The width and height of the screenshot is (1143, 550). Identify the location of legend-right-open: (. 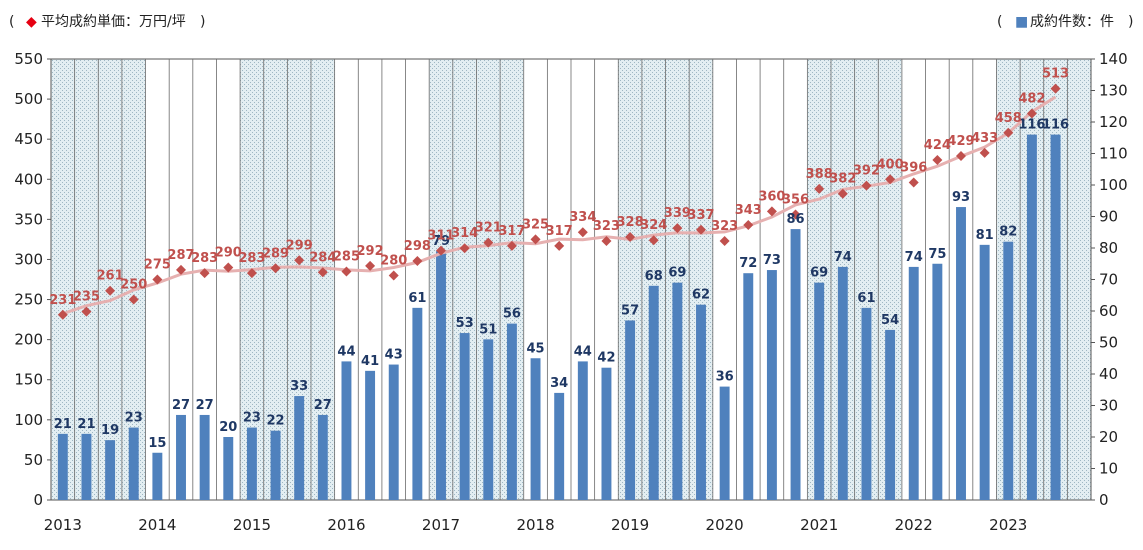
(999, 22).